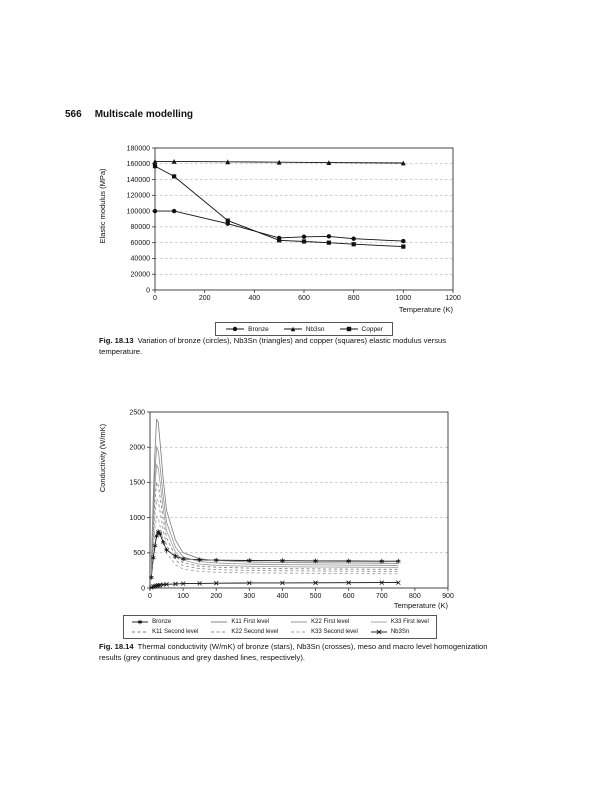  I want to click on page-number: 566, so click(73, 114).